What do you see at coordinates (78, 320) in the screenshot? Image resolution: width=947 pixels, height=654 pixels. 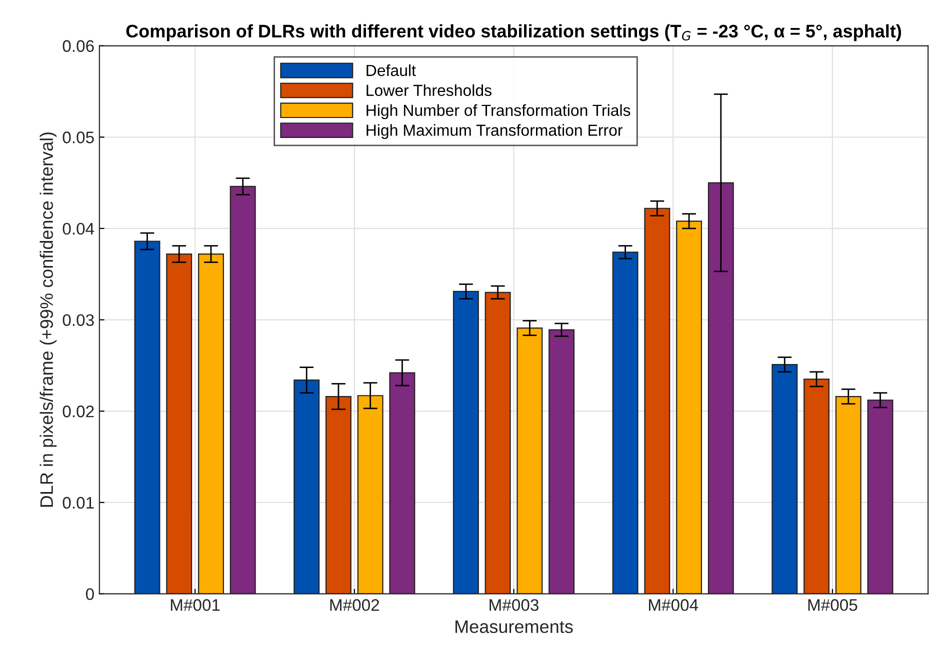 I see `y-tick-label: 0.03` at bounding box center [78, 320].